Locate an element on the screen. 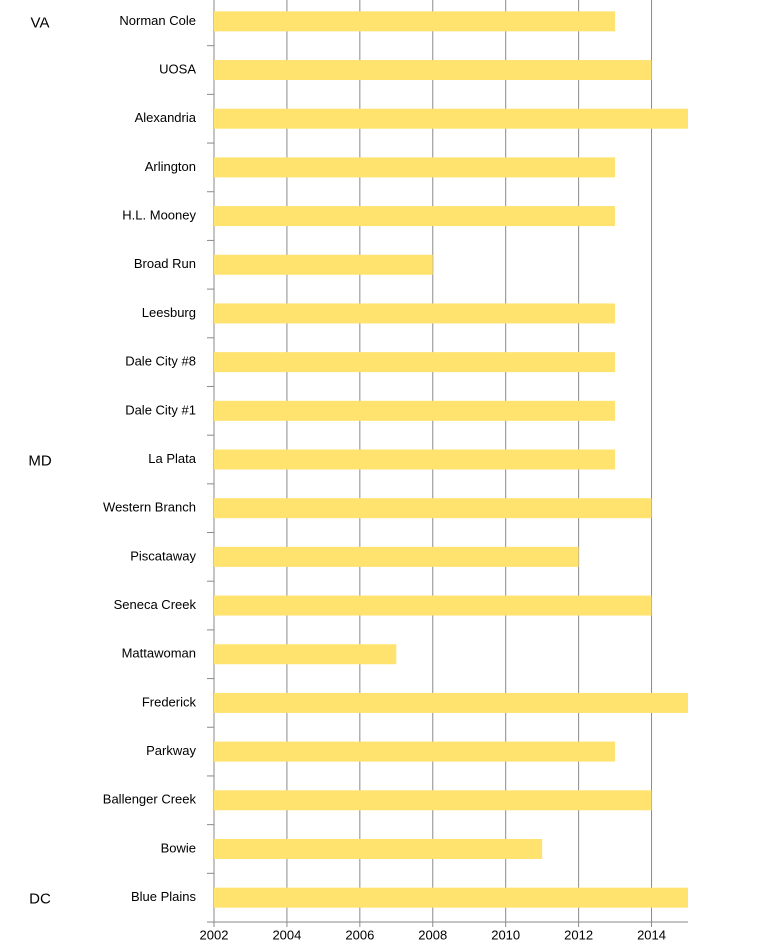 This screenshot has height=943, width=759. y-tick-label: Alexandria is located at coordinates (166, 117).